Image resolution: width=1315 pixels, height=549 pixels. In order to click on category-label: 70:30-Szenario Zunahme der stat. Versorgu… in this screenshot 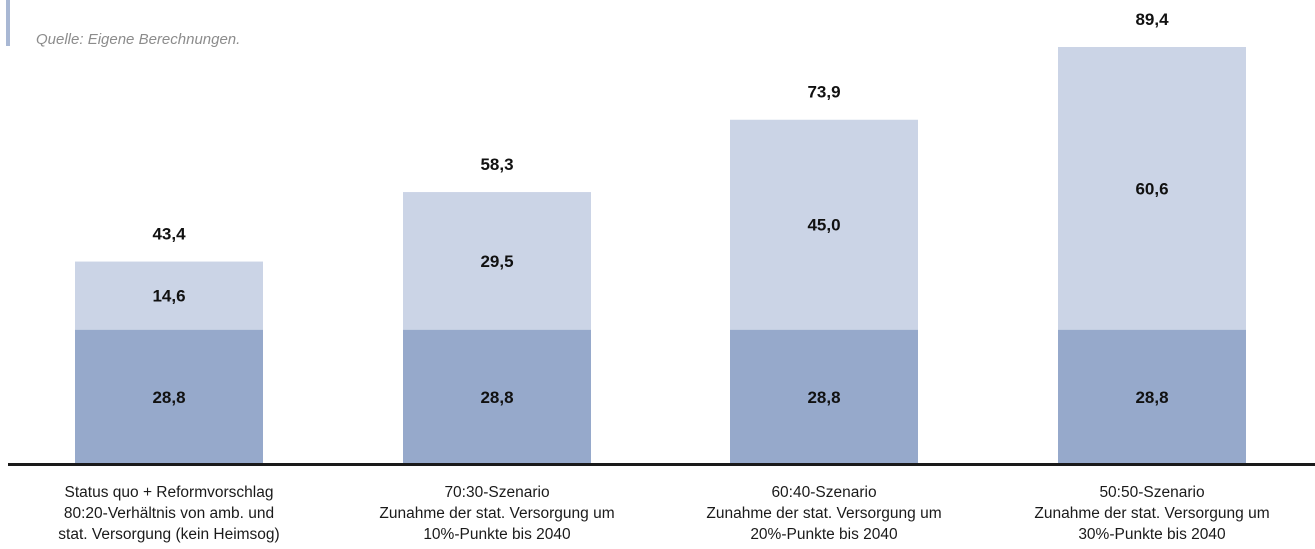, I will do `click(497, 513)`.